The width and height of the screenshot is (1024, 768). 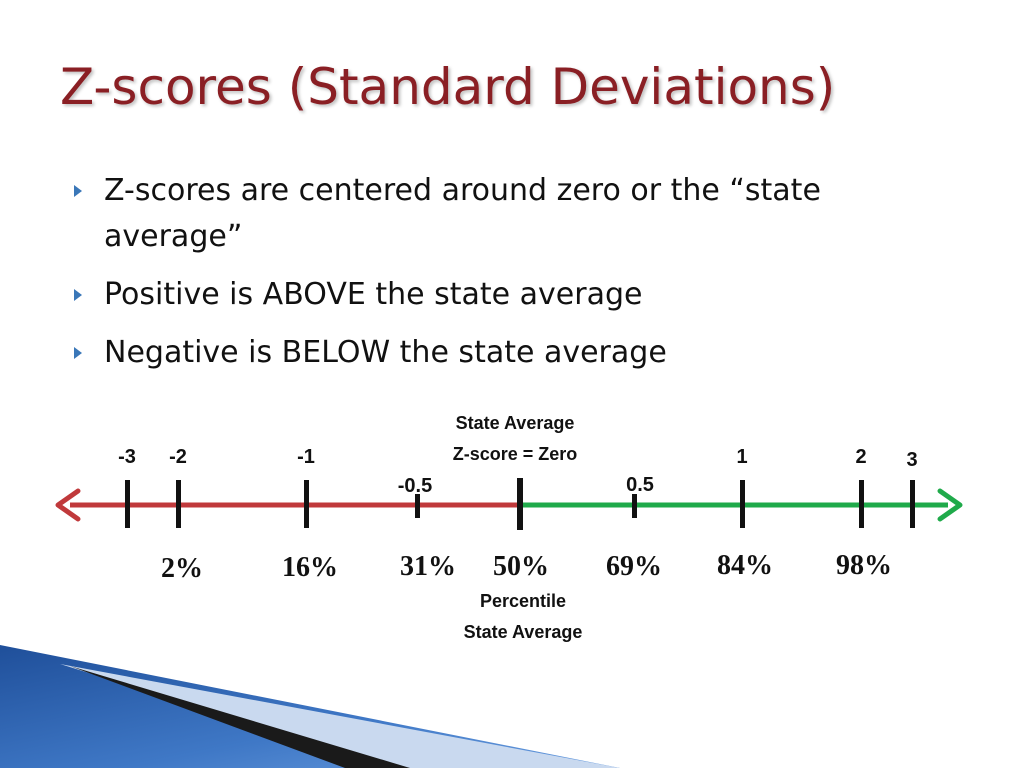 What do you see at coordinates (741, 457) in the screenshot?
I see `zscore-label: 1` at bounding box center [741, 457].